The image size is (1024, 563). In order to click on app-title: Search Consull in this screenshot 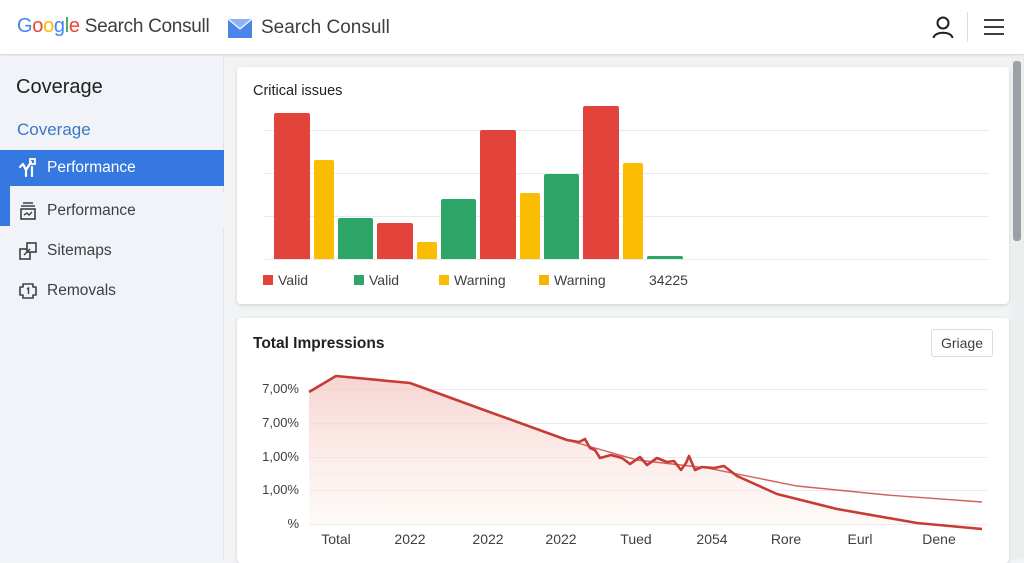, I will do `click(325, 27)`.